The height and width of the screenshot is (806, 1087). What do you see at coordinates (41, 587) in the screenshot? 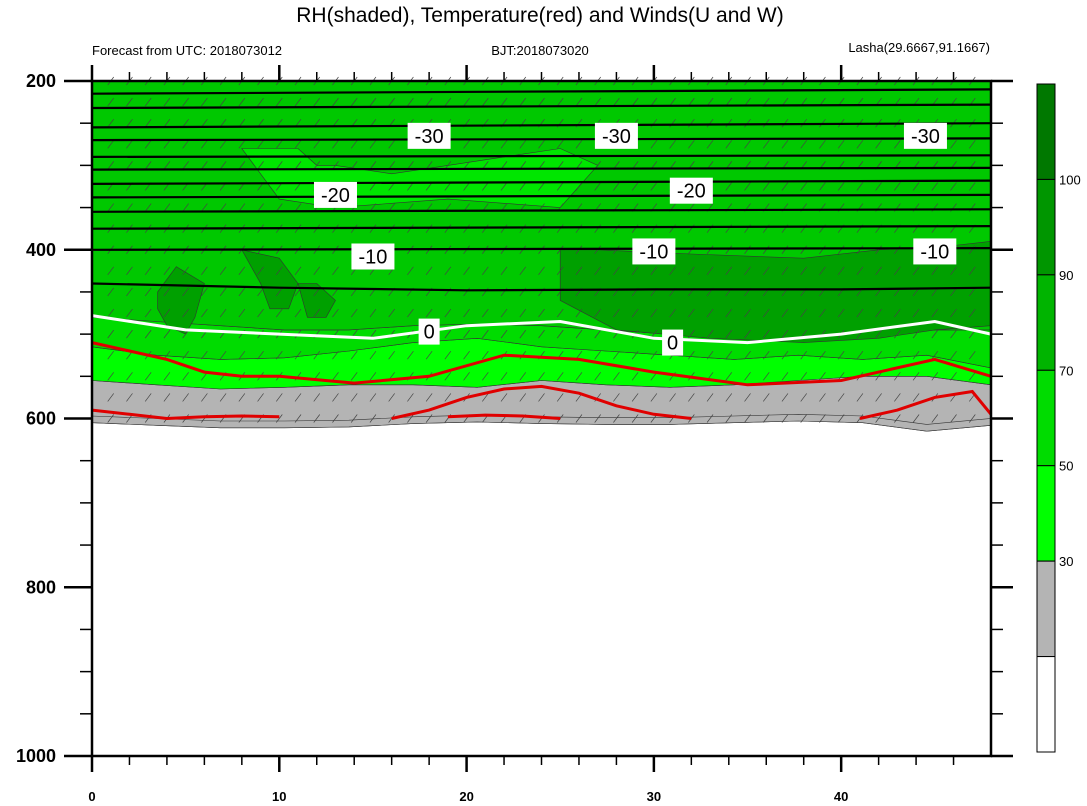
I see `y-tick-label: 800` at bounding box center [41, 587].